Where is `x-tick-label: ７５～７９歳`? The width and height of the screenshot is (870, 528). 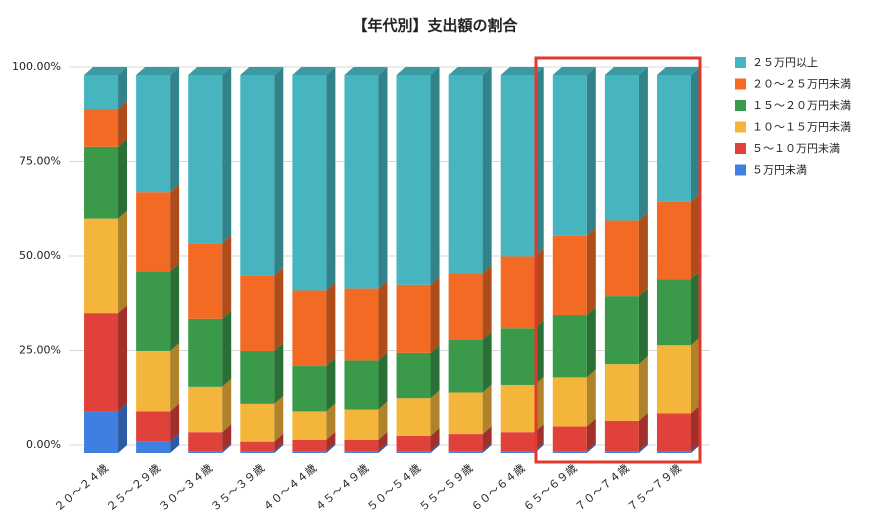 x-tick-label: ７５～７９歳 is located at coordinates (654, 488).